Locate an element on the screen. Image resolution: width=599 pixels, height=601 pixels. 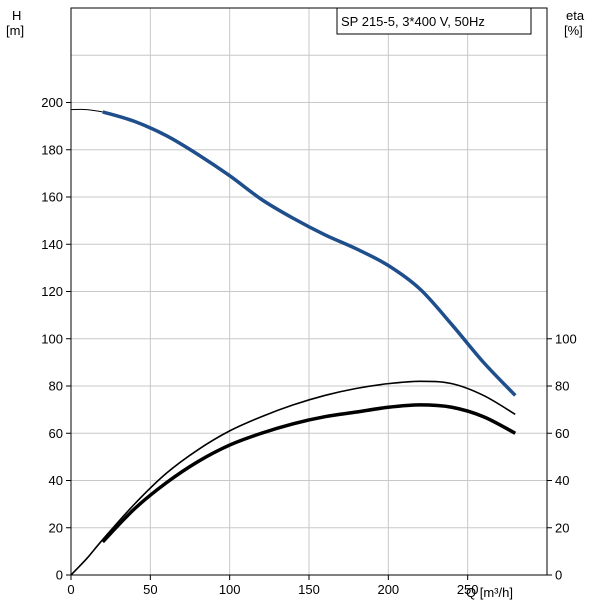
y-left-label-top: H is located at coordinates (16, 15).